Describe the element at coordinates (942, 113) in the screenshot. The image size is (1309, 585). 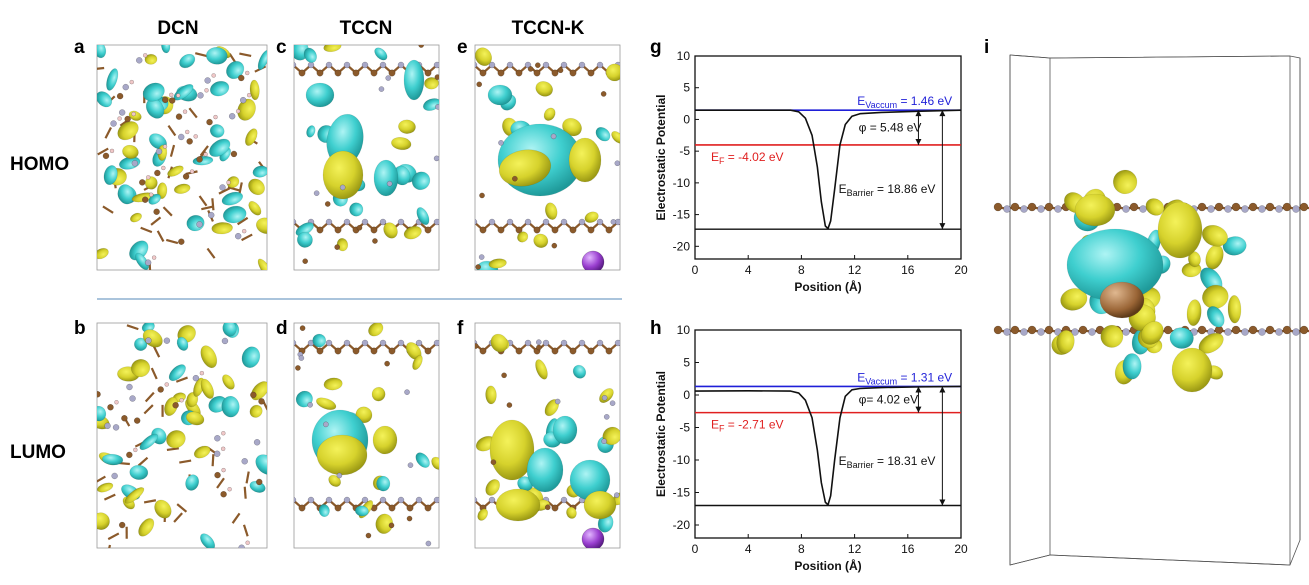
I see `barrier-arrow-head-top` at that location.